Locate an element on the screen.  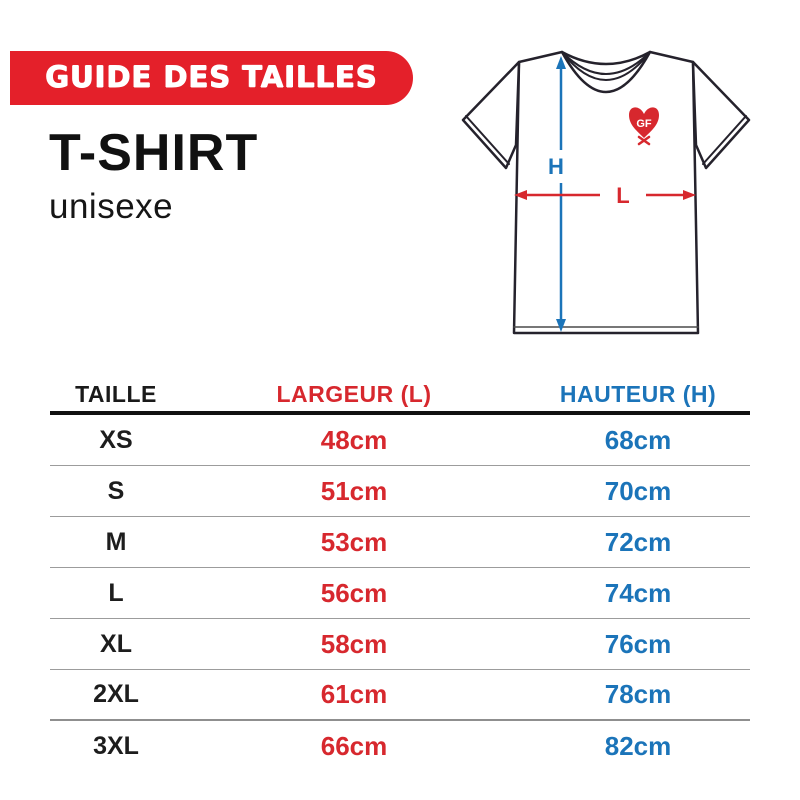
height-value: 72cm is located at coordinates (638, 541).